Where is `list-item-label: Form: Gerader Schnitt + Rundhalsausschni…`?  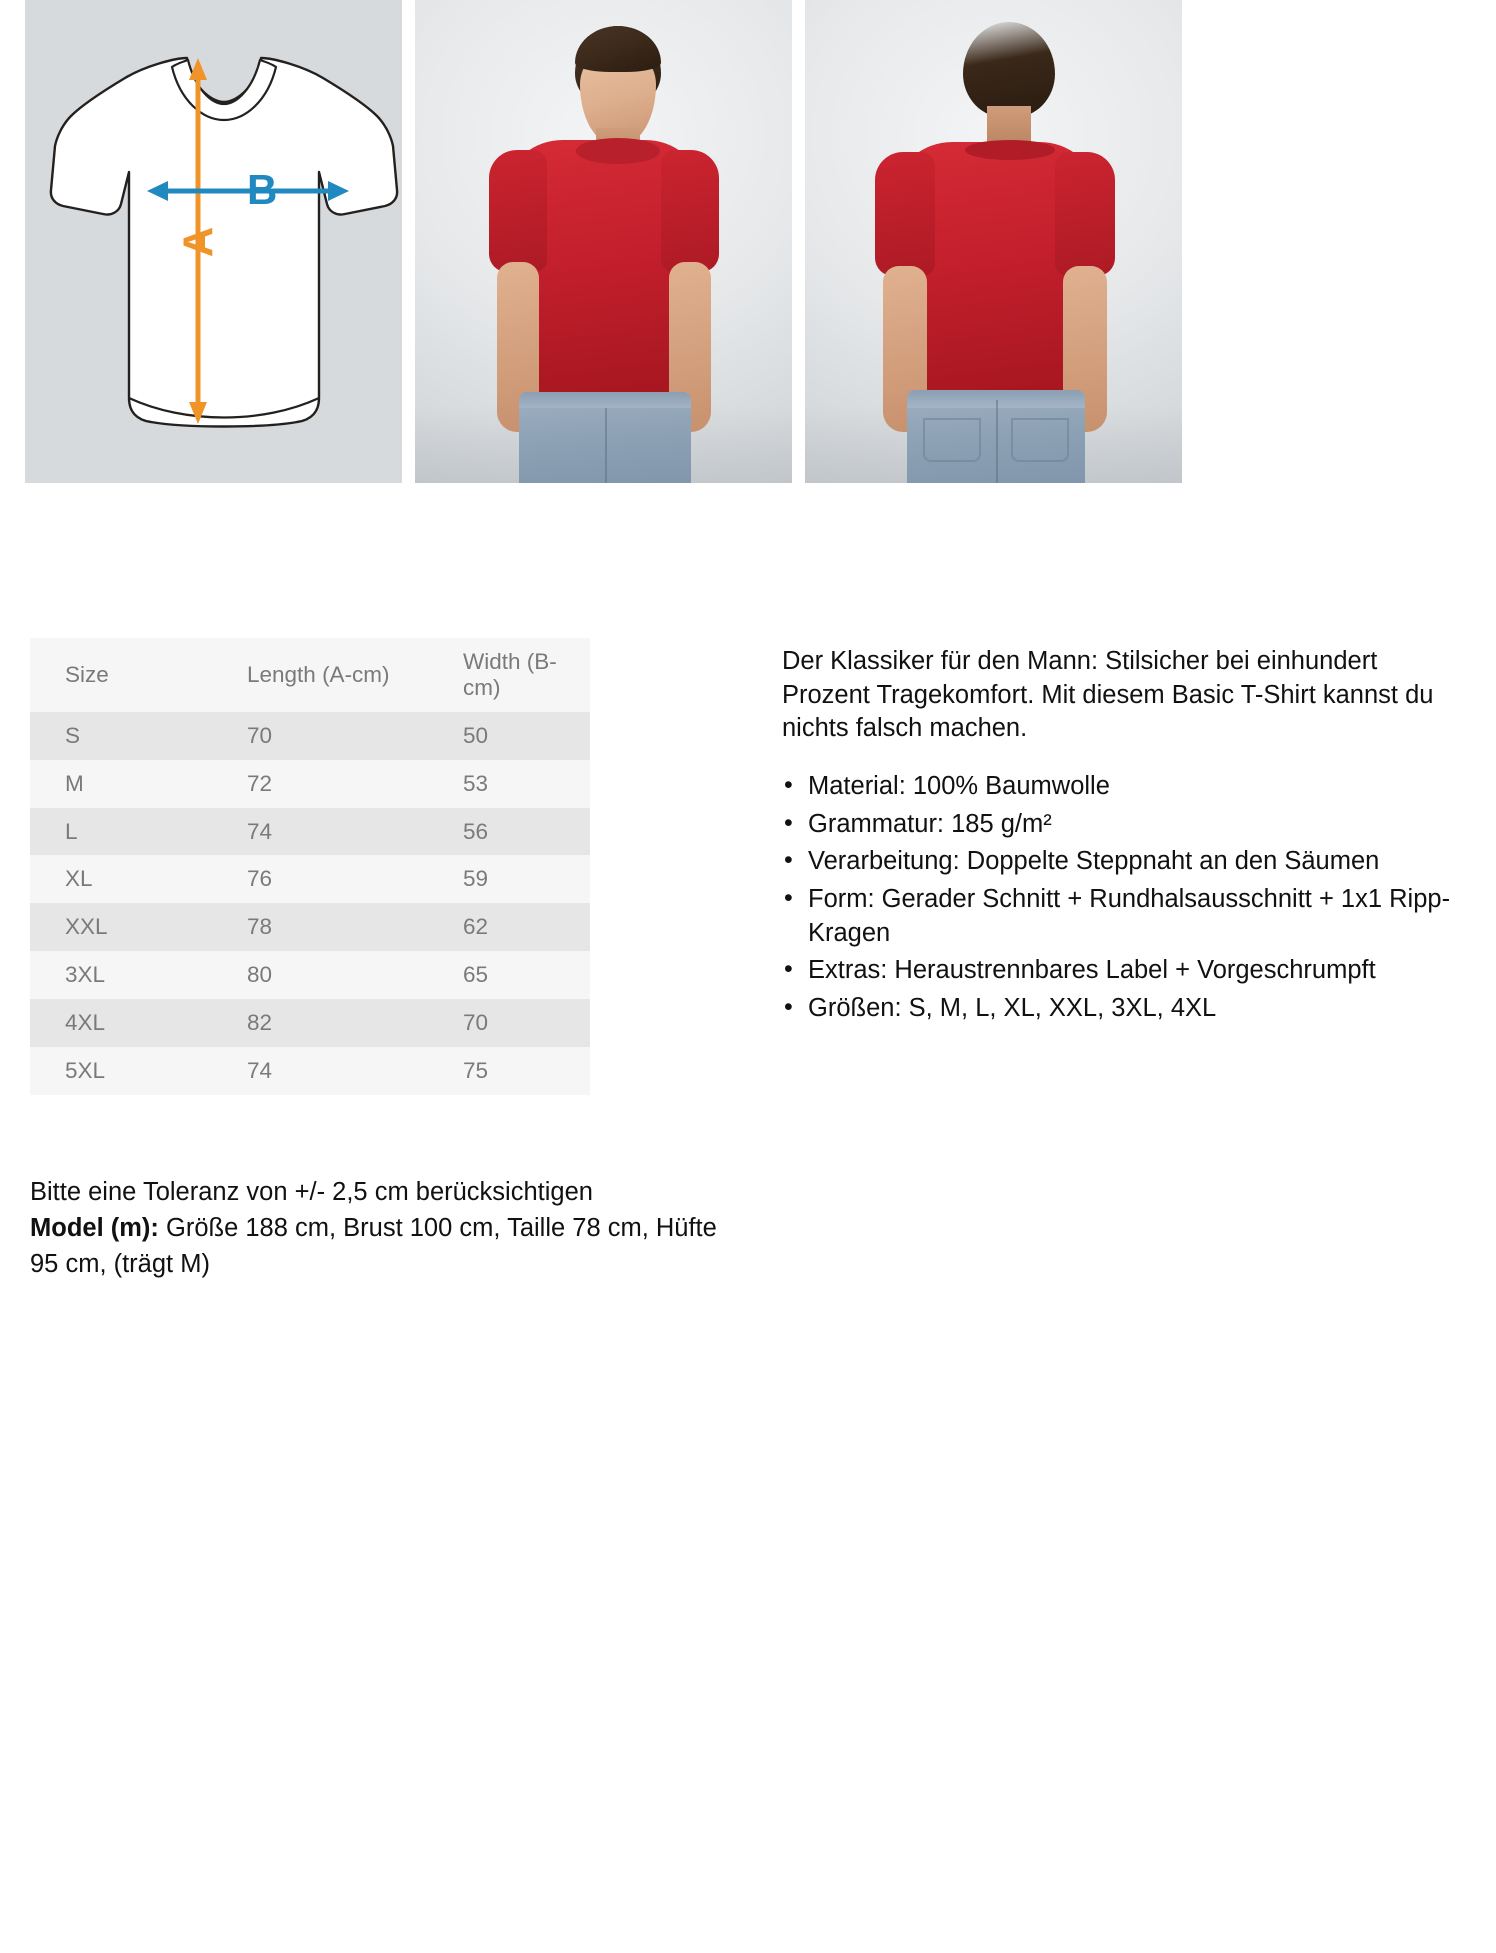 list-item-label: Form: Gerader Schnitt + Rundhalsausschni… is located at coordinates (1129, 915).